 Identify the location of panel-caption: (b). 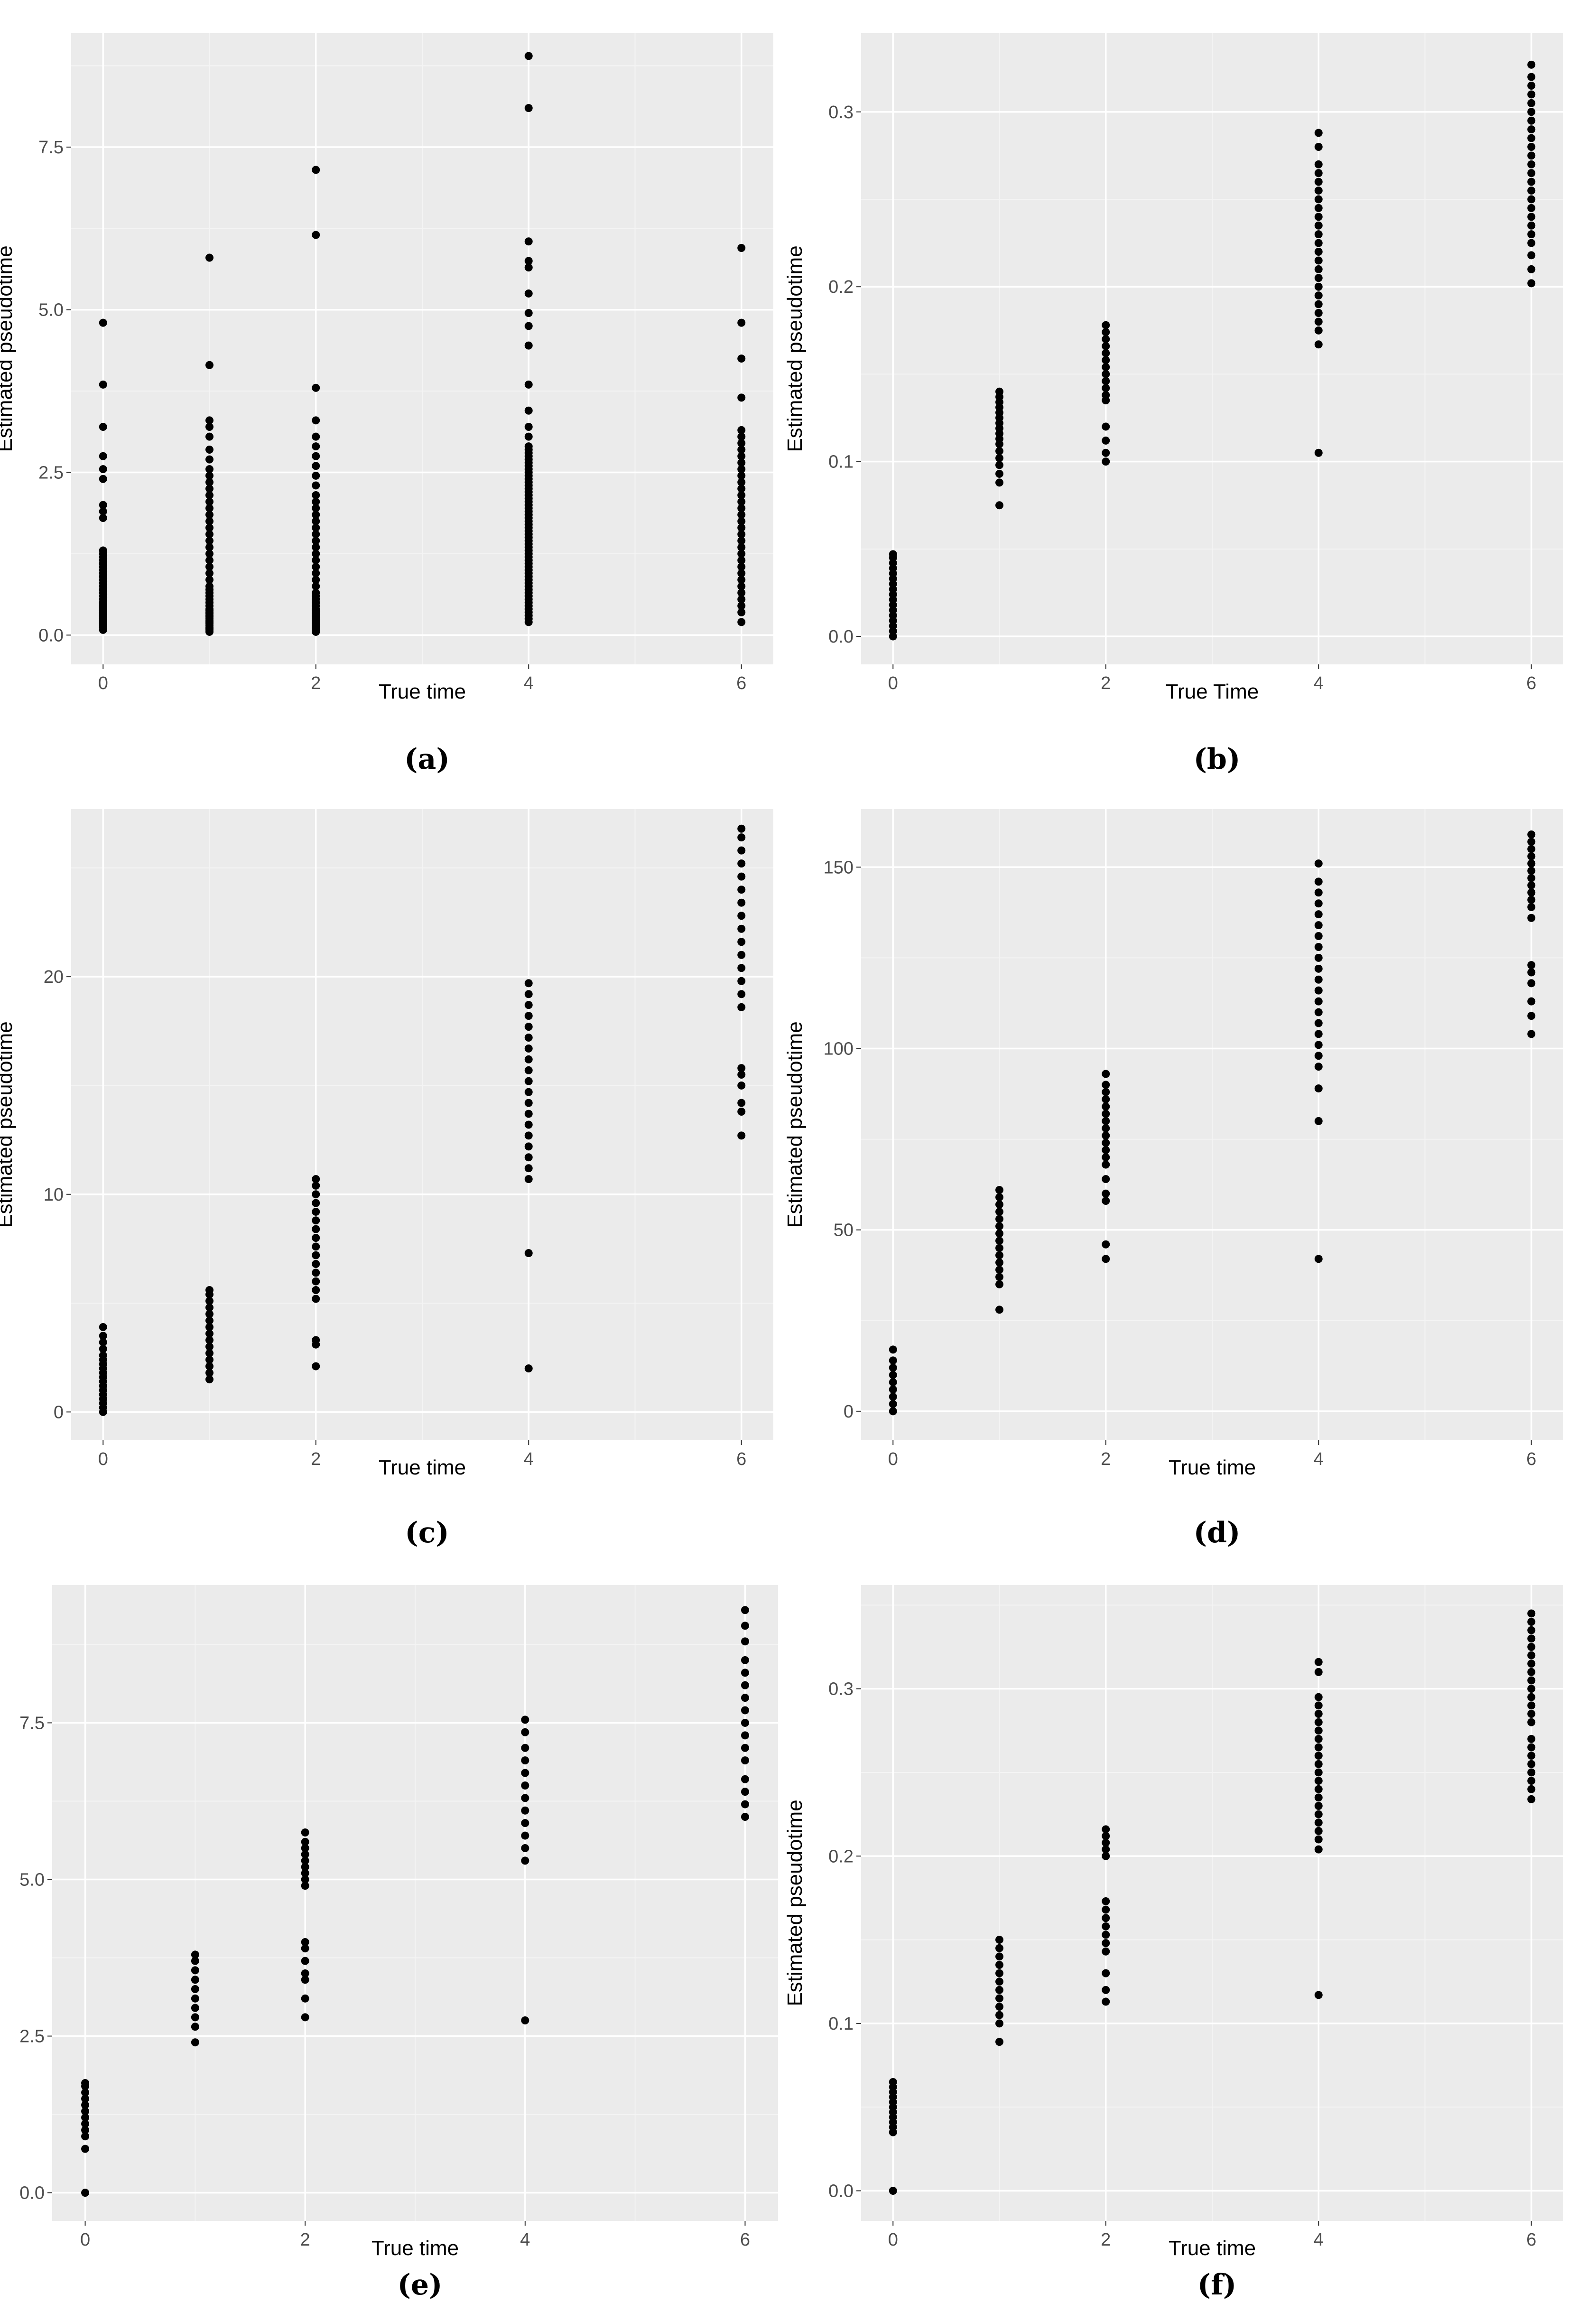
(1217, 759).